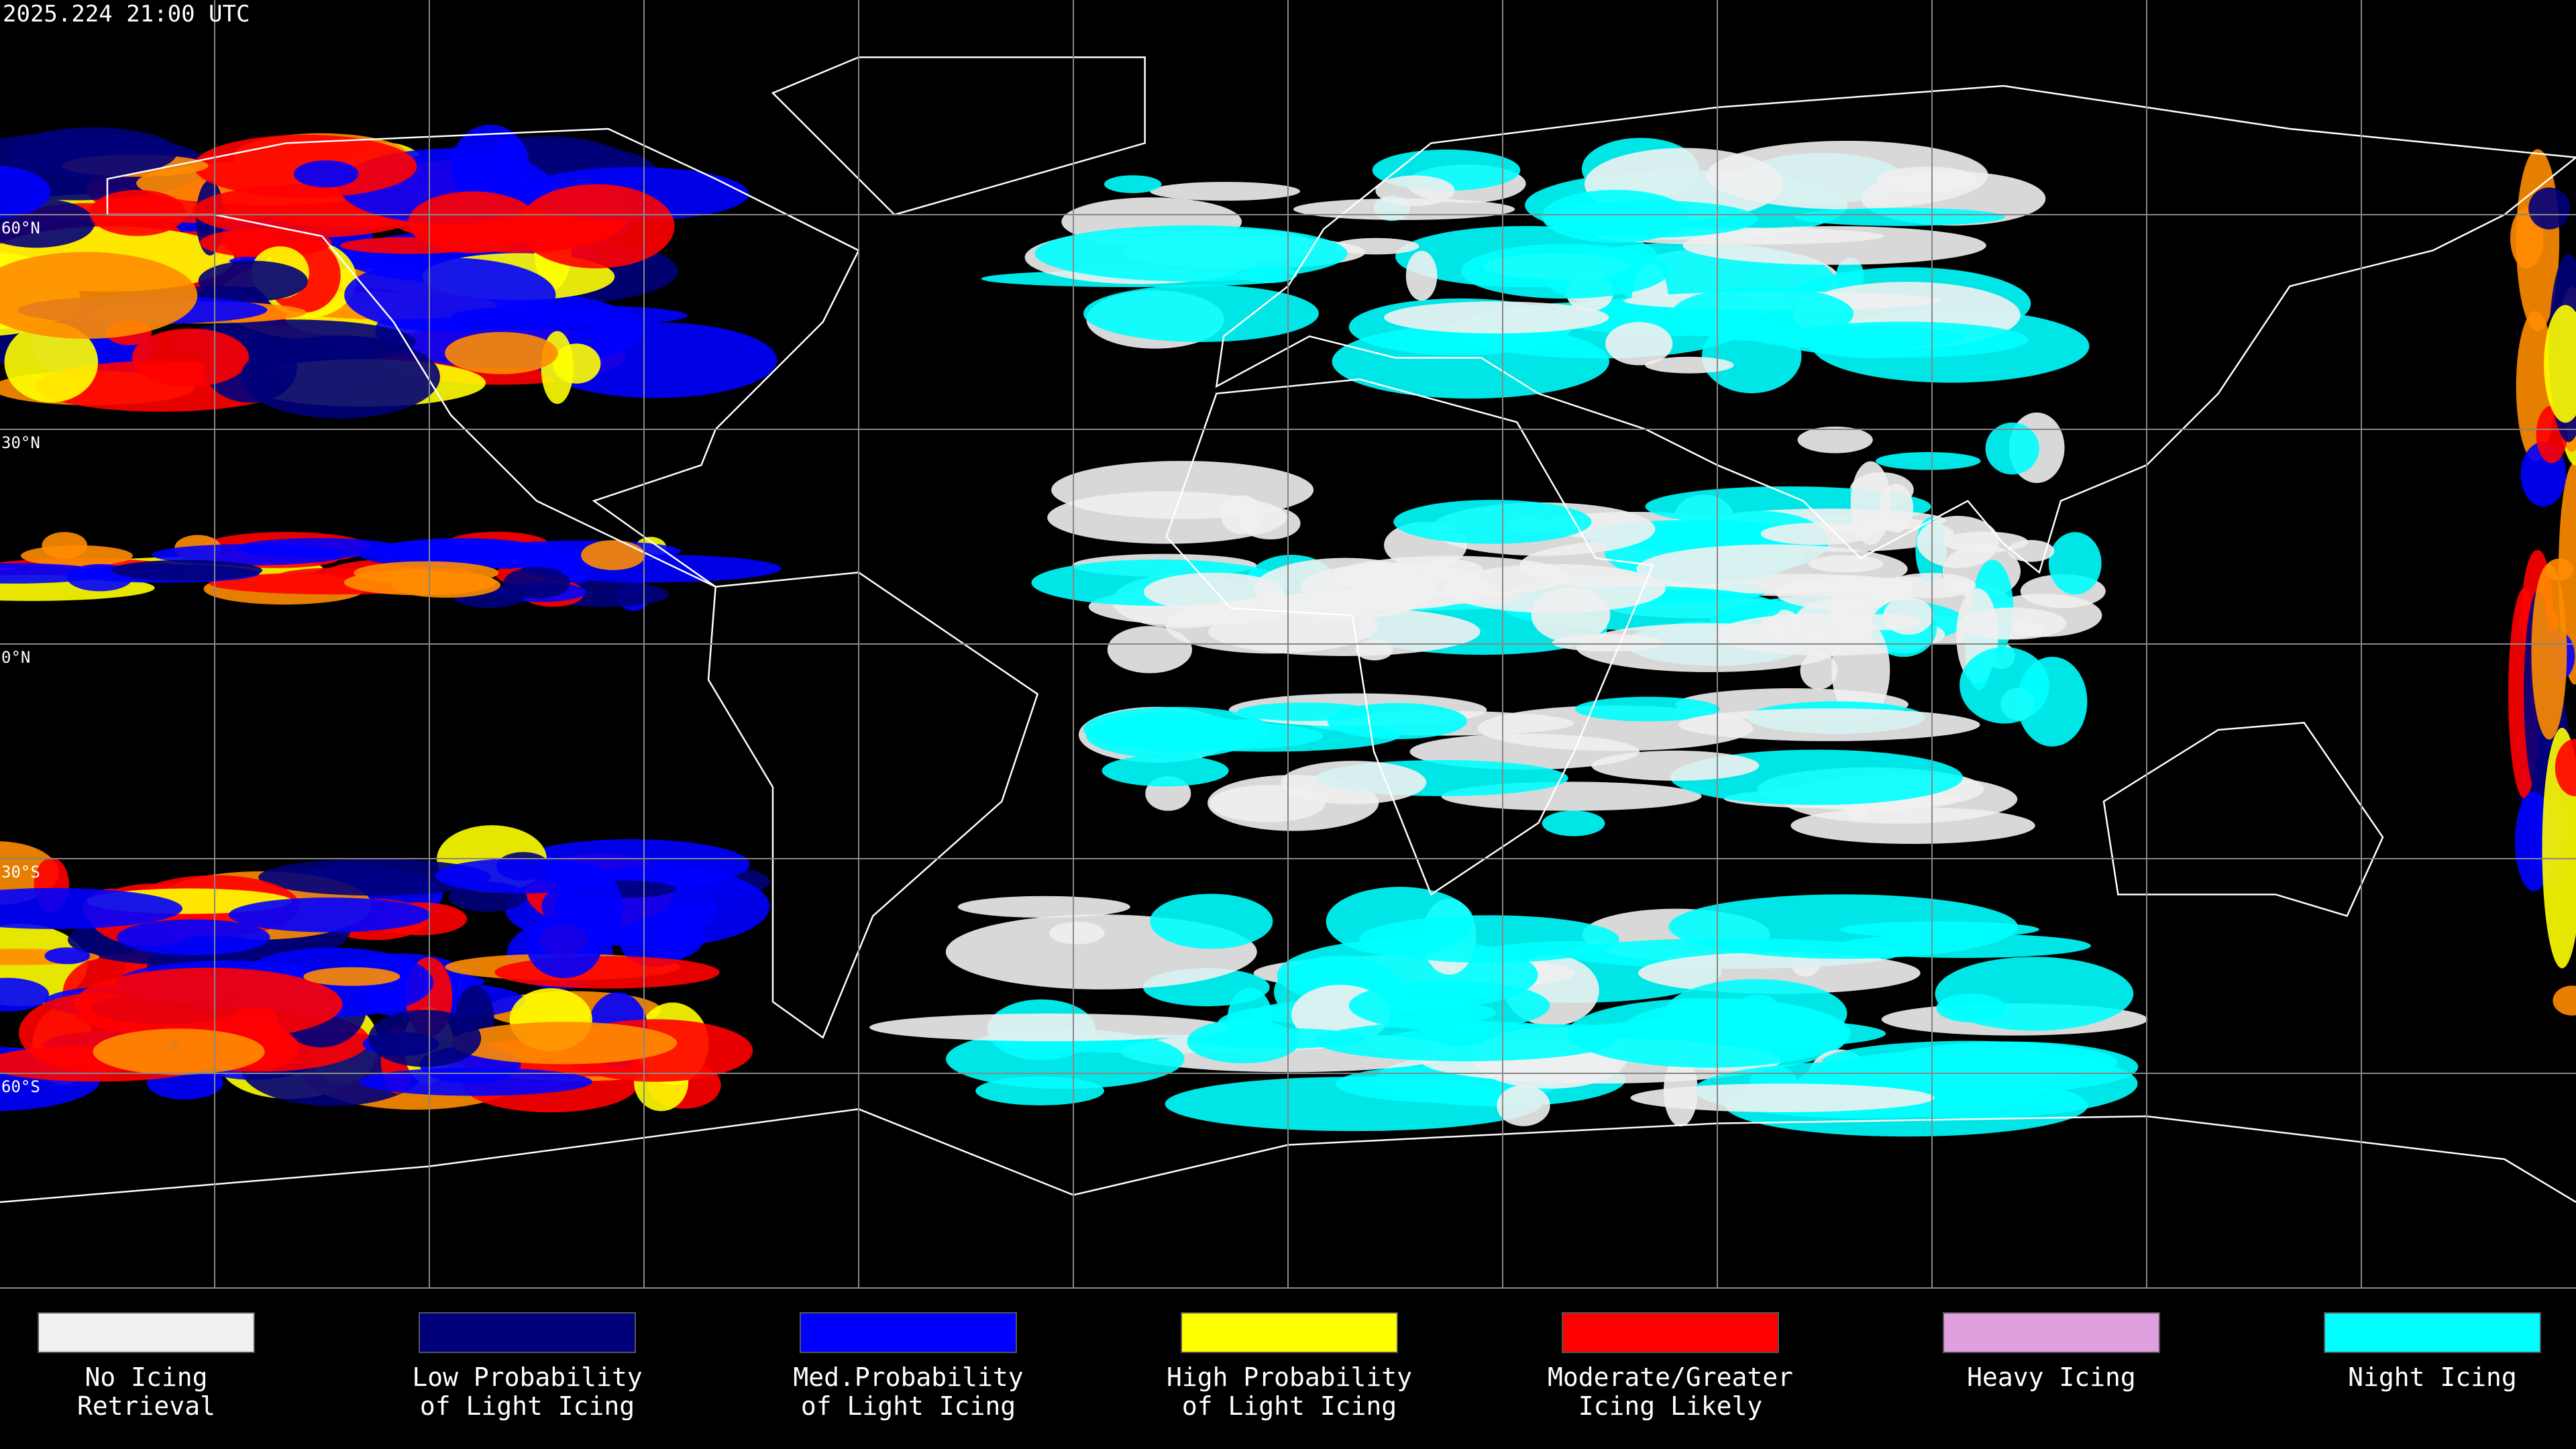 The height and width of the screenshot is (1449, 2576). What do you see at coordinates (527, 1406) in the screenshot?
I see `legend-label: of Light Icing` at bounding box center [527, 1406].